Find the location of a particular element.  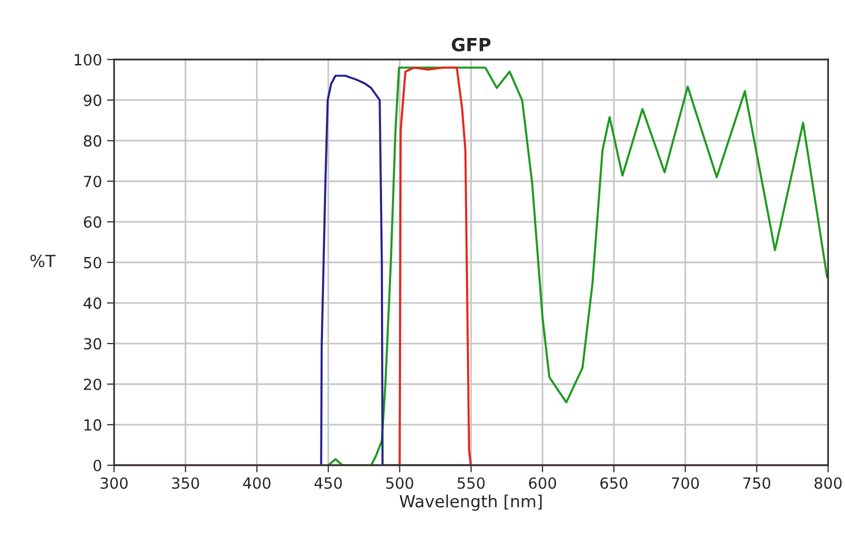

y-tick-label: 60 is located at coordinates (93, 222).